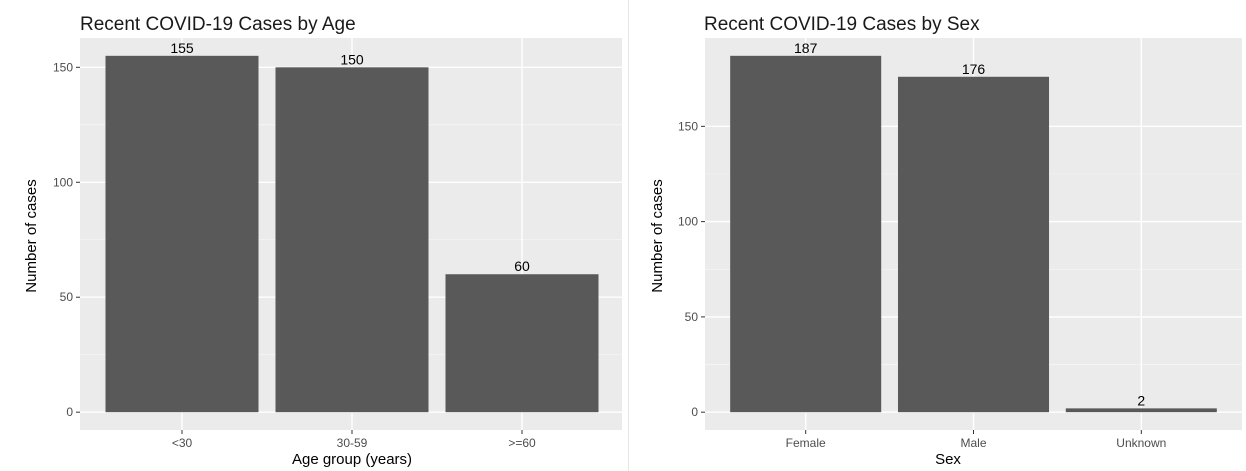  What do you see at coordinates (842, 24) in the screenshot?
I see `chart-title: Recent COVID-19 Cases by Sex` at bounding box center [842, 24].